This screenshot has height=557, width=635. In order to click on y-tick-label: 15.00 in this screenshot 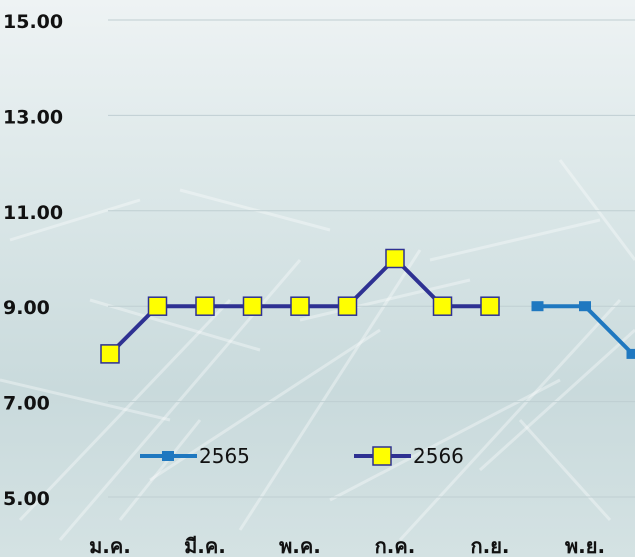, I will do `click(33, 22)`.